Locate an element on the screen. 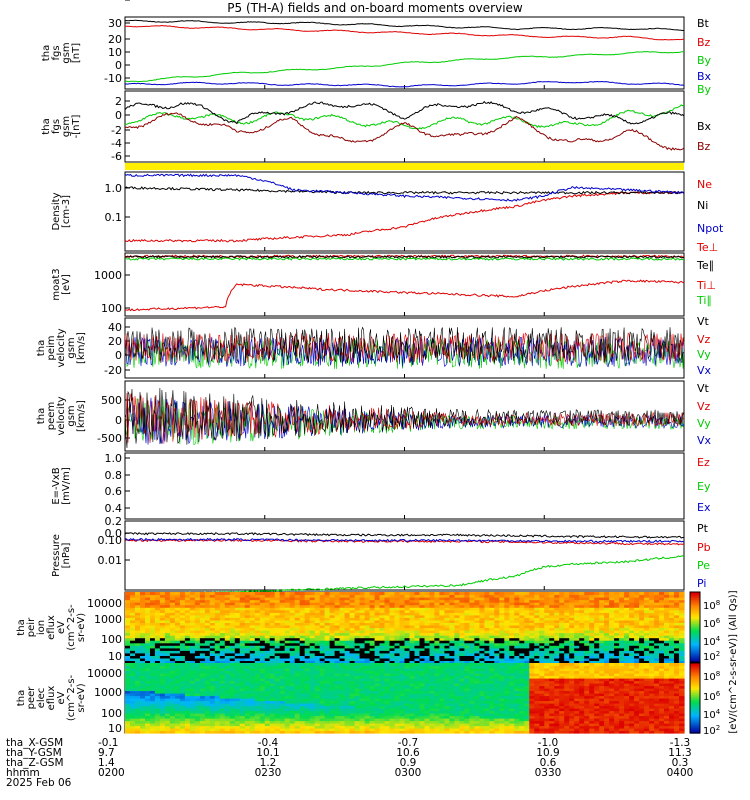  series-line is located at coordinates (404, 187).